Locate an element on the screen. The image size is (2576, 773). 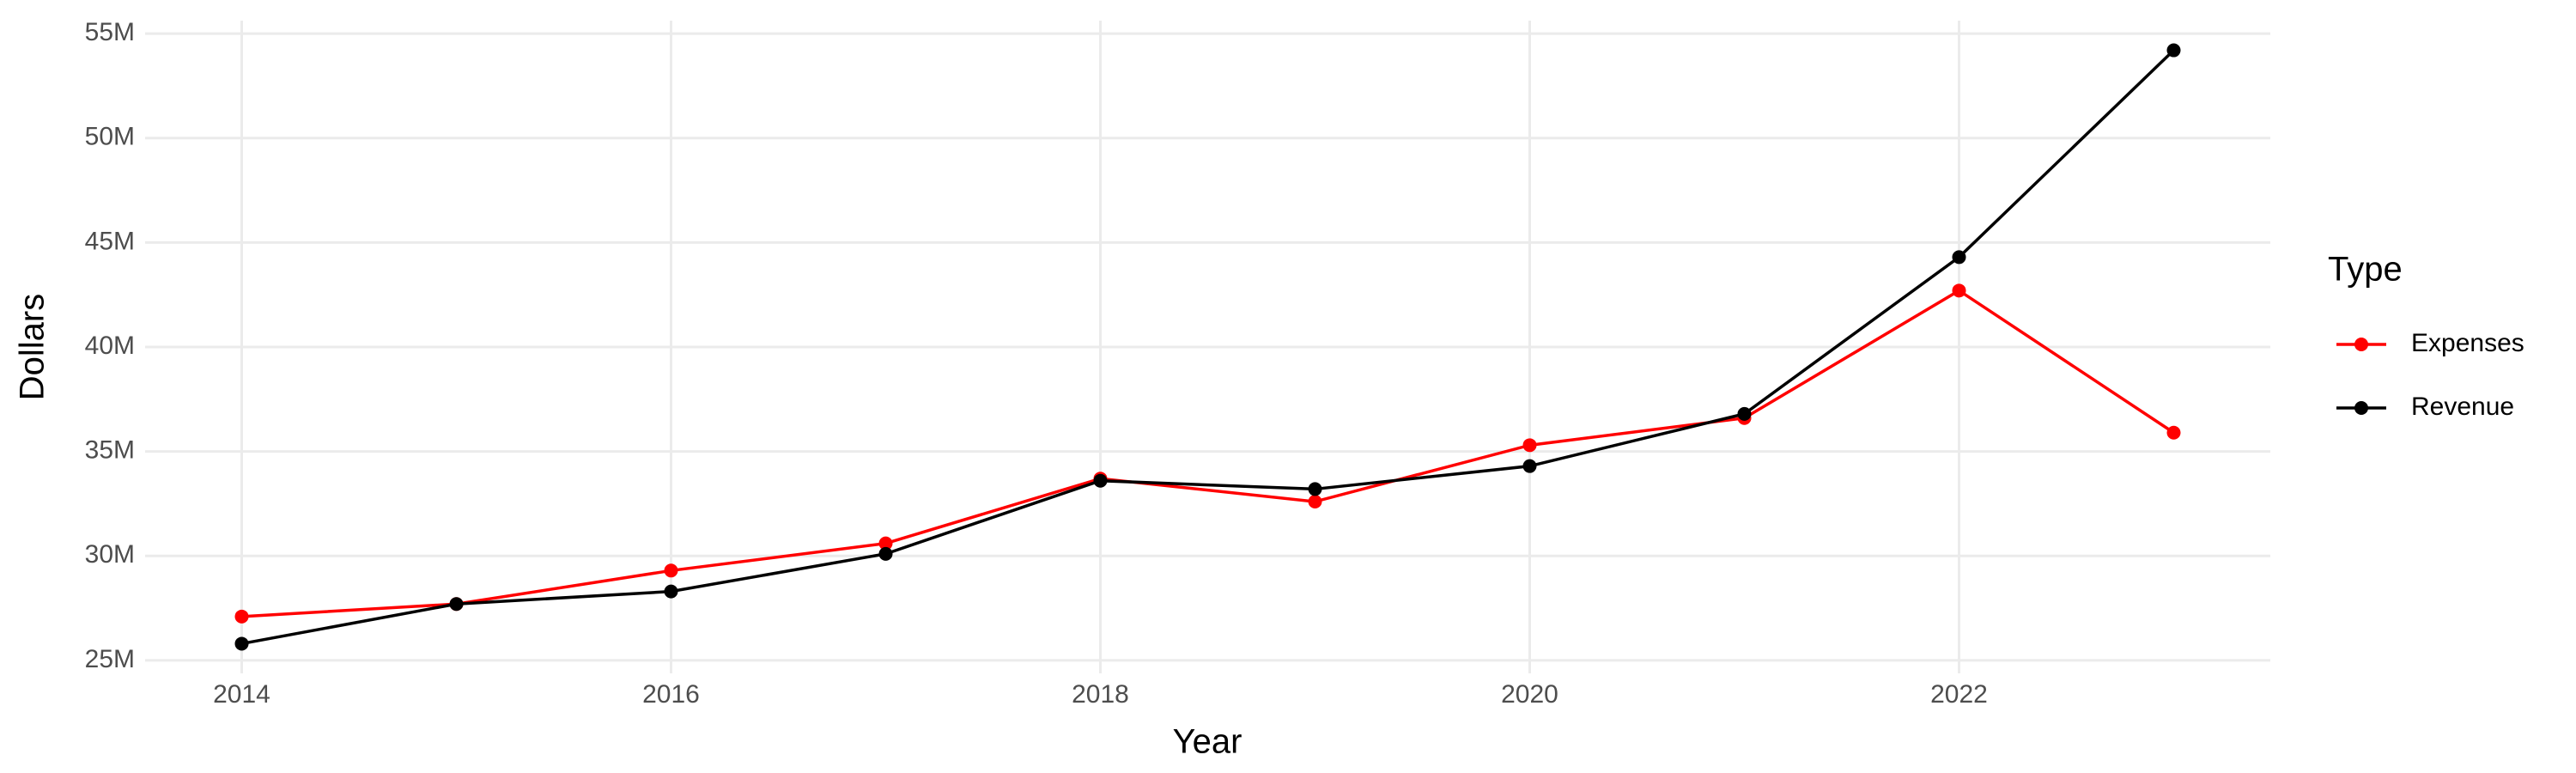
x-tick-label: 2022 is located at coordinates (1959, 694).